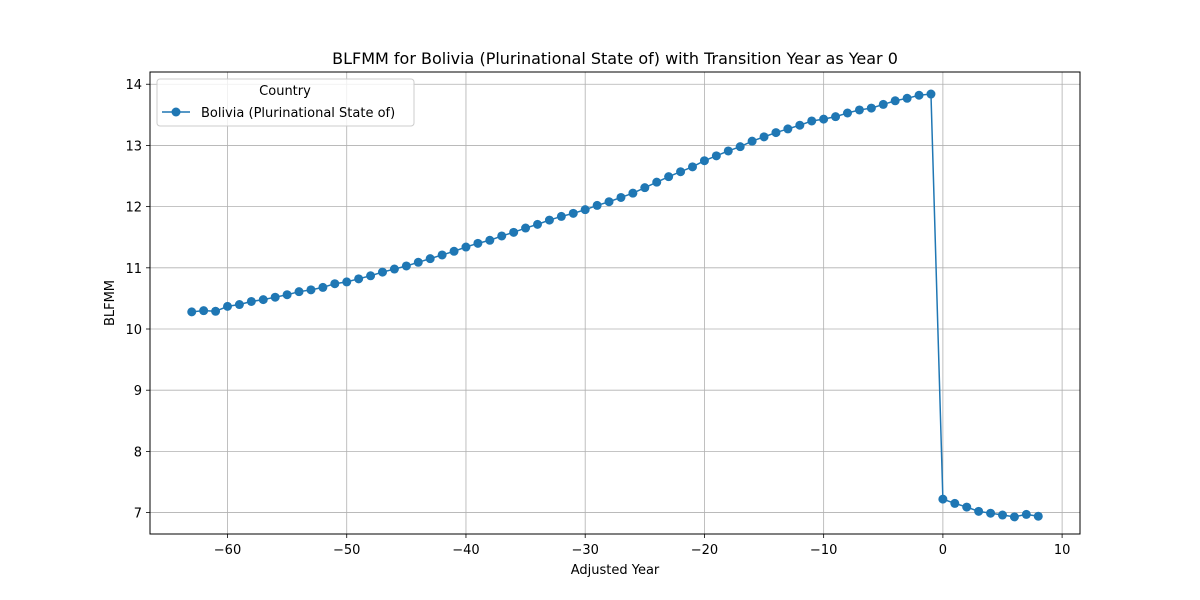  Describe the element at coordinates (1062, 550) in the screenshot. I see `x-tick-label: 10` at that location.